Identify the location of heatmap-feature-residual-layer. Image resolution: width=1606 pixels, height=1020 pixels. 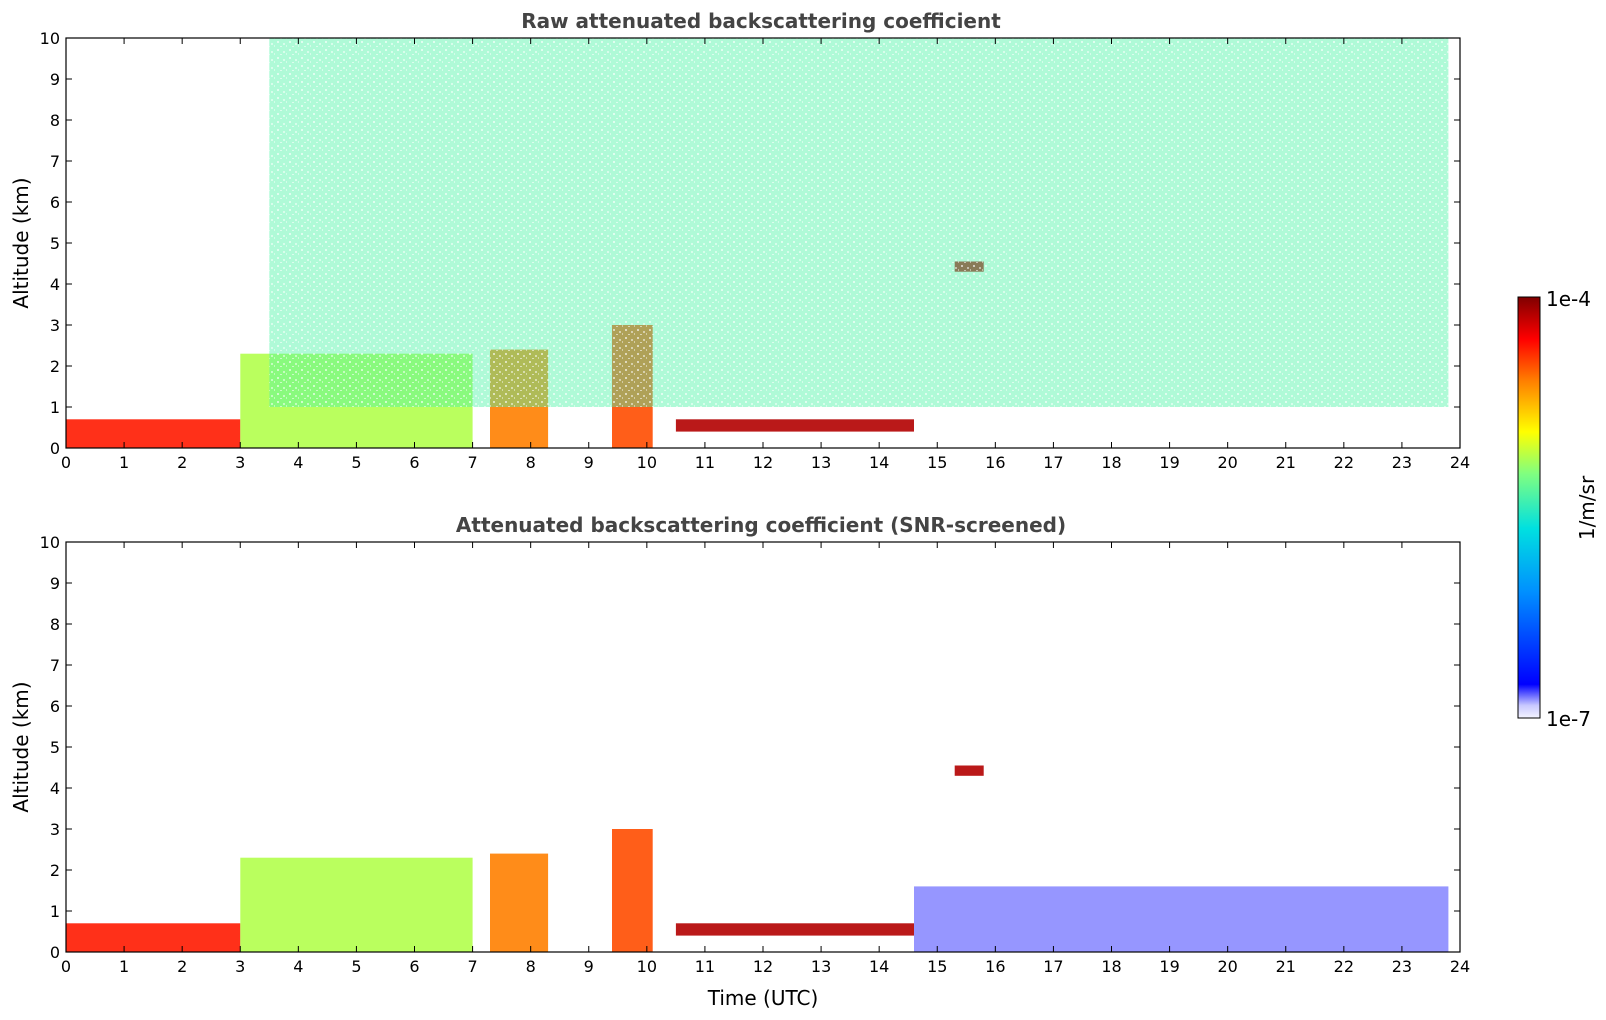
(1181, 919).